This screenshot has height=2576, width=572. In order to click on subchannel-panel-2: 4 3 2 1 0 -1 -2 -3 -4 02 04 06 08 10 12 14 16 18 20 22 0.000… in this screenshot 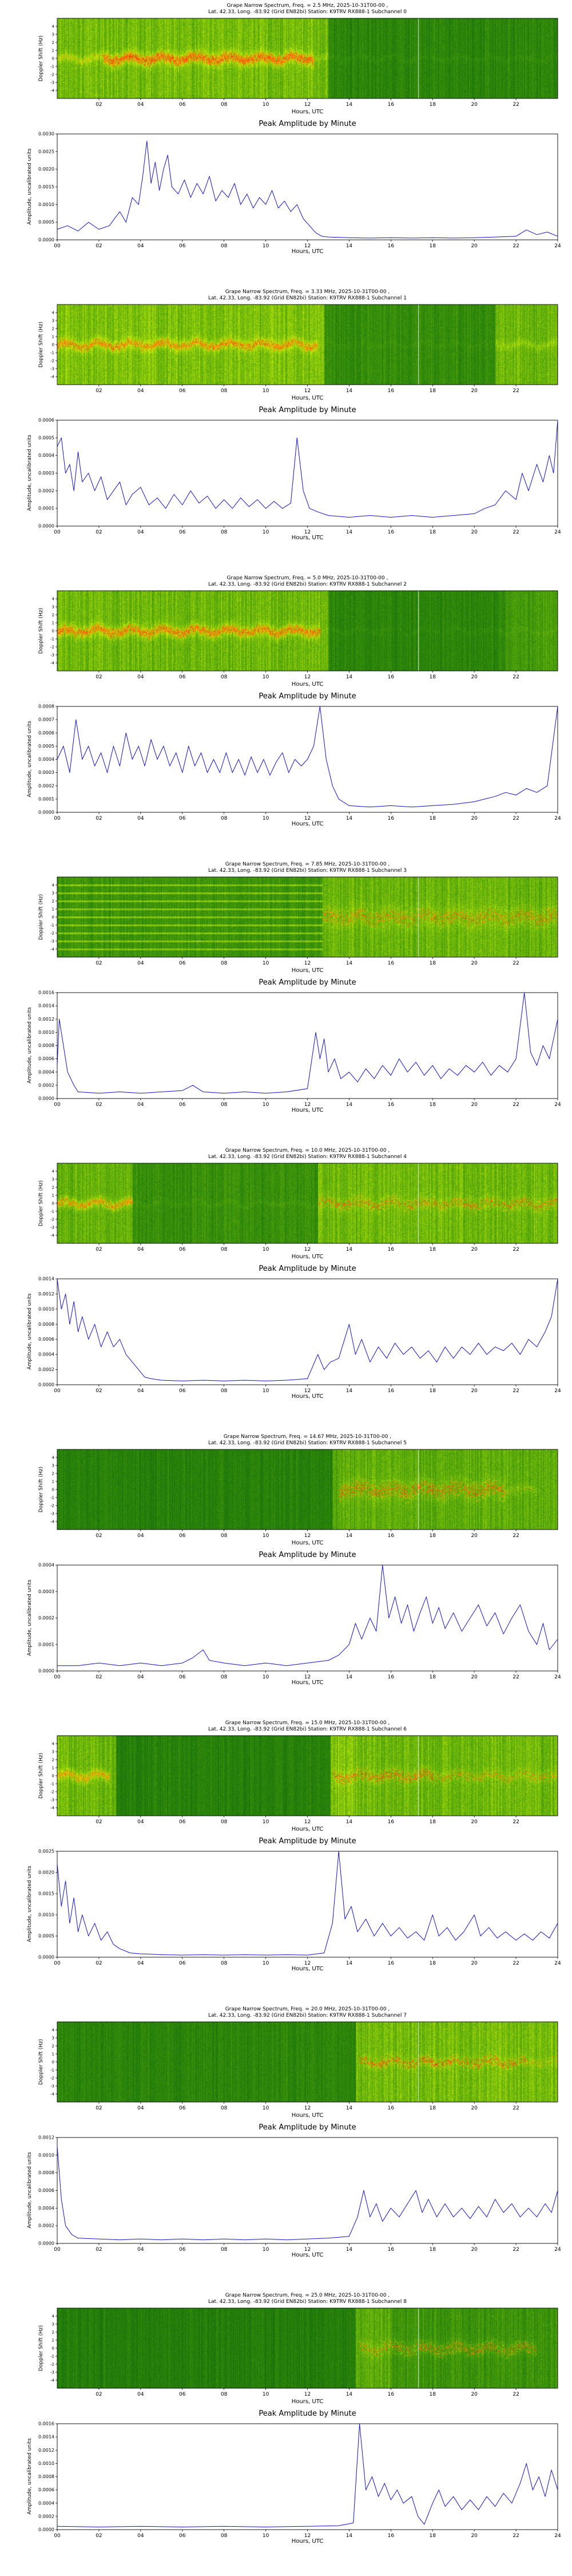, I will do `click(286, 715)`.